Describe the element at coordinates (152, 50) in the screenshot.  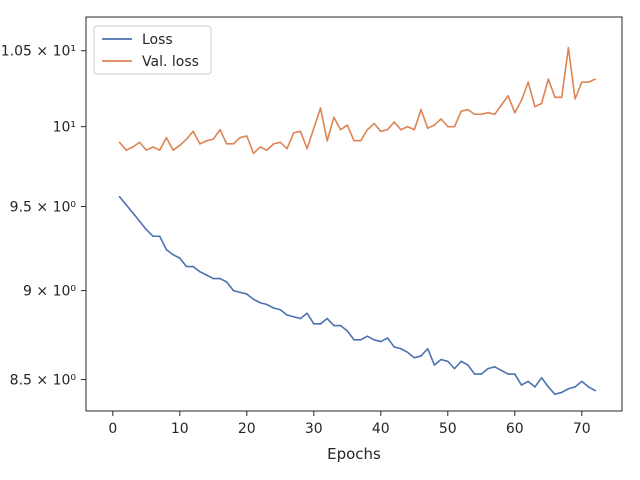
I see `legend-box` at that location.